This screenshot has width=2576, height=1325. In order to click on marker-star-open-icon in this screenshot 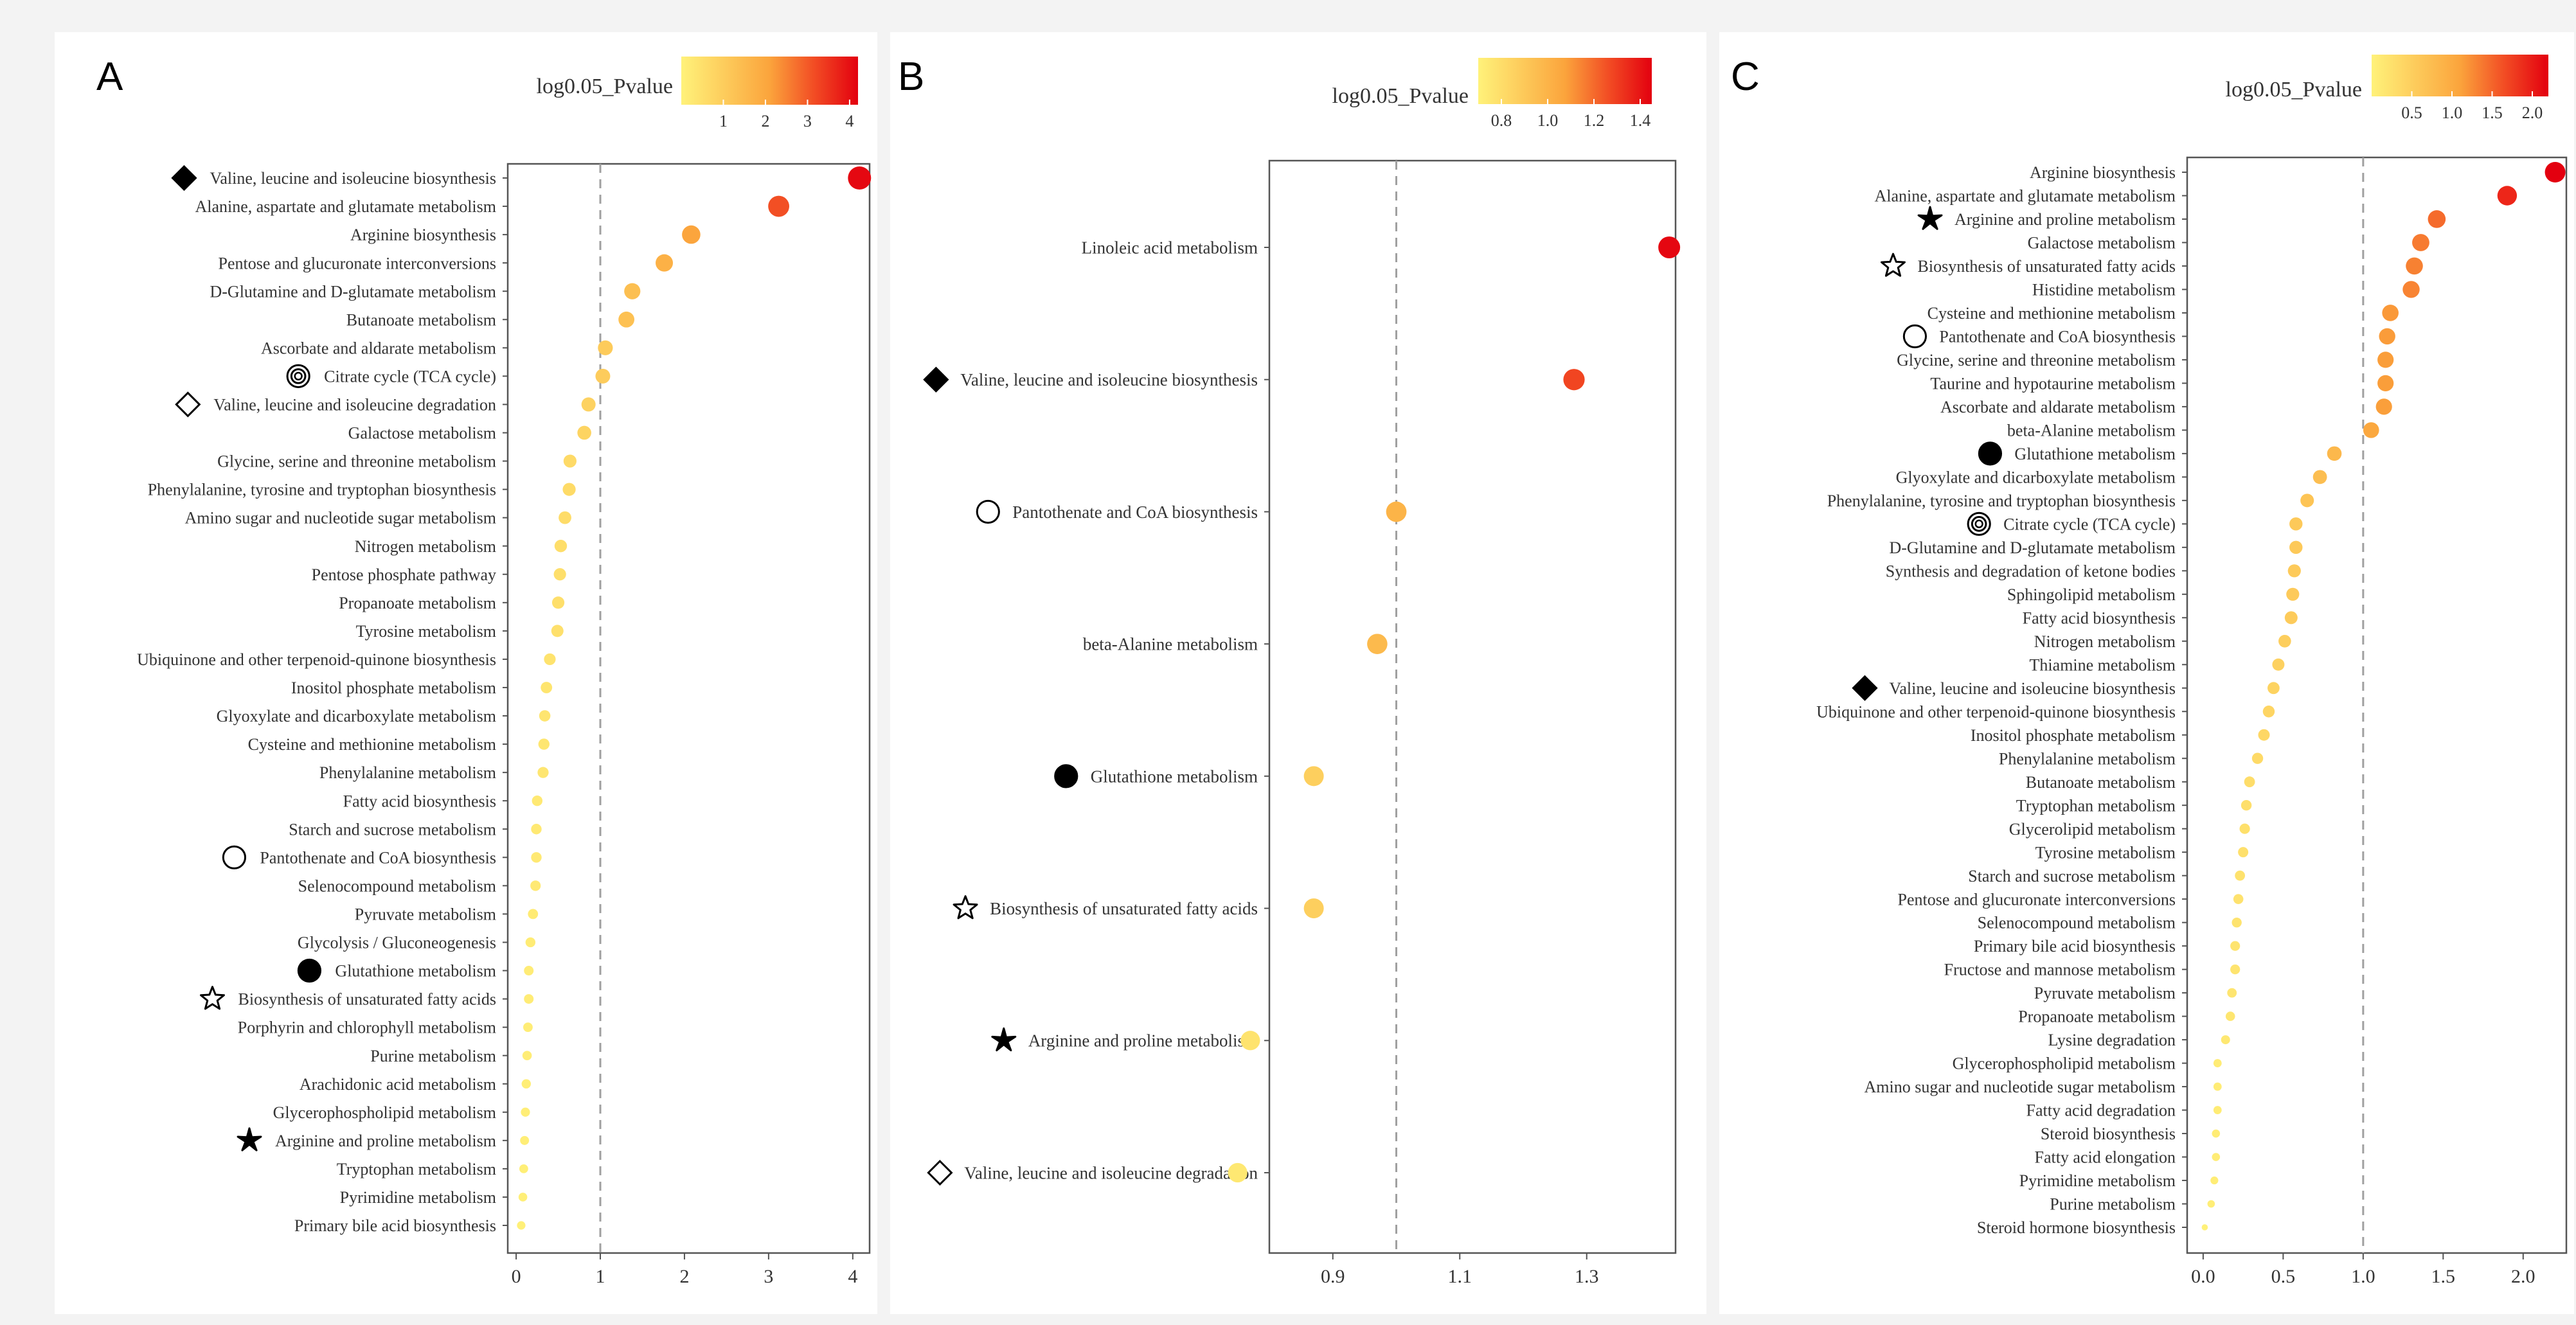, I will do `click(965, 907)`.